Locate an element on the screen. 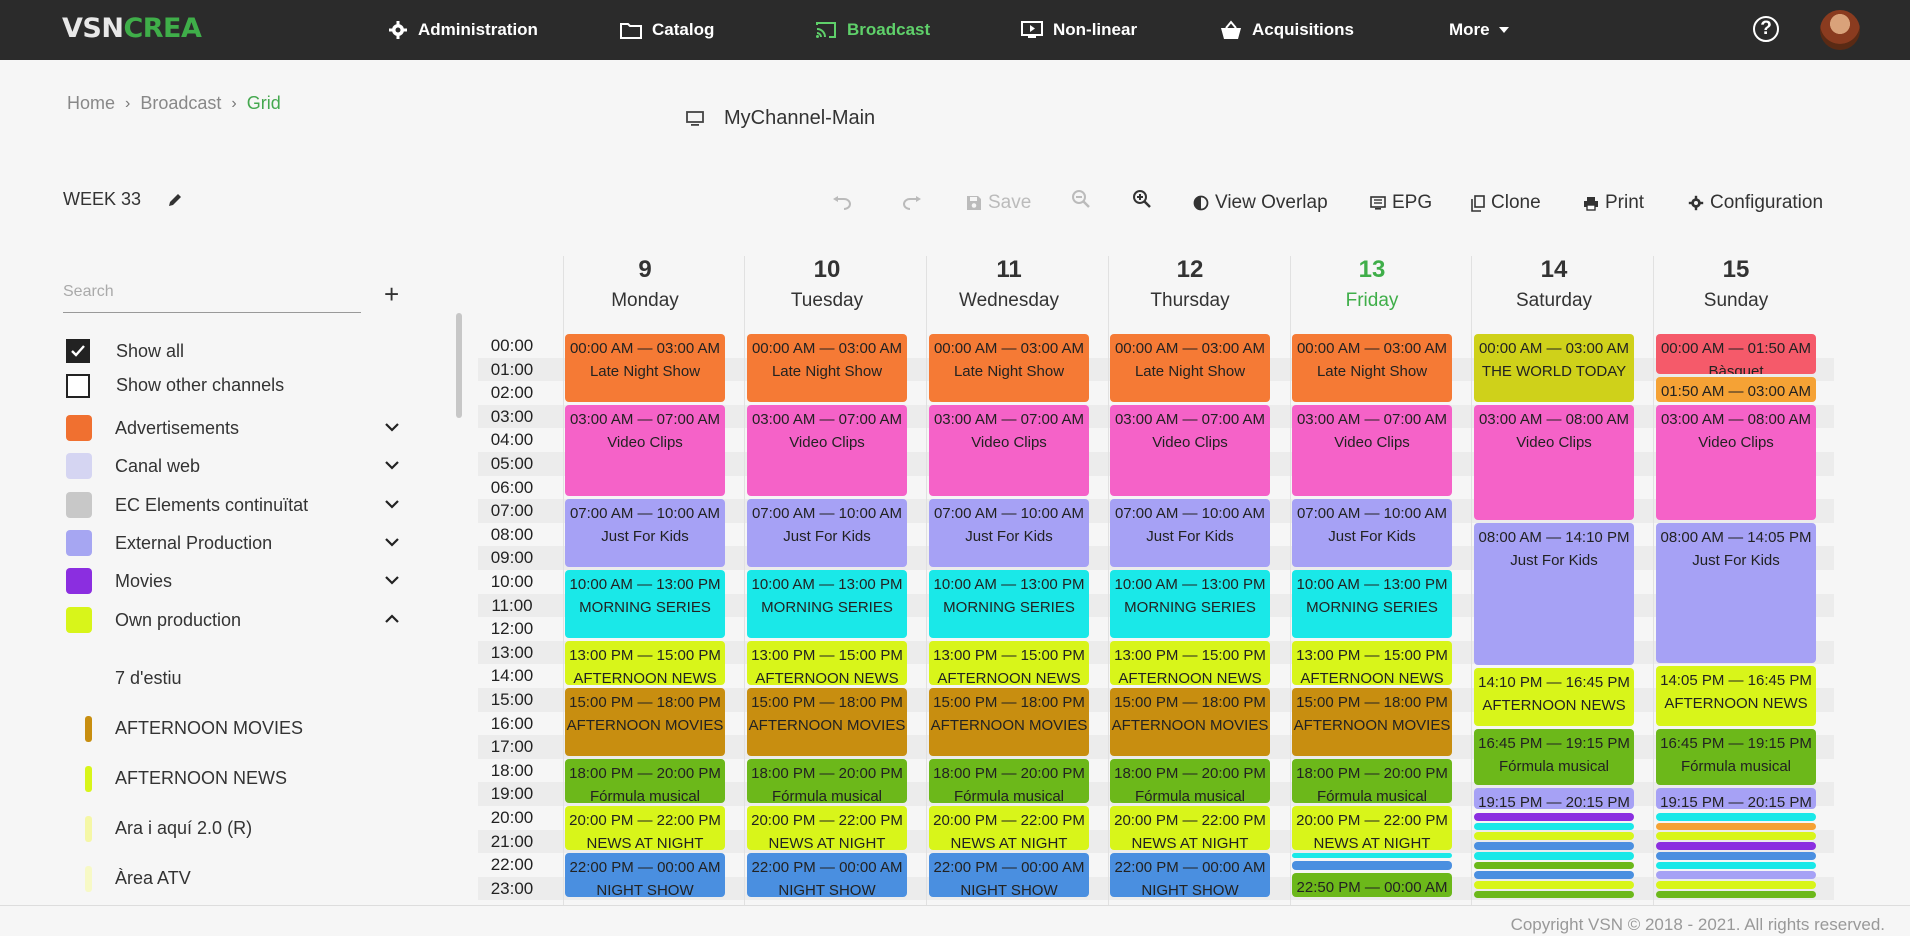  view-overlap-button: View Overlap is located at coordinates (1260, 203).